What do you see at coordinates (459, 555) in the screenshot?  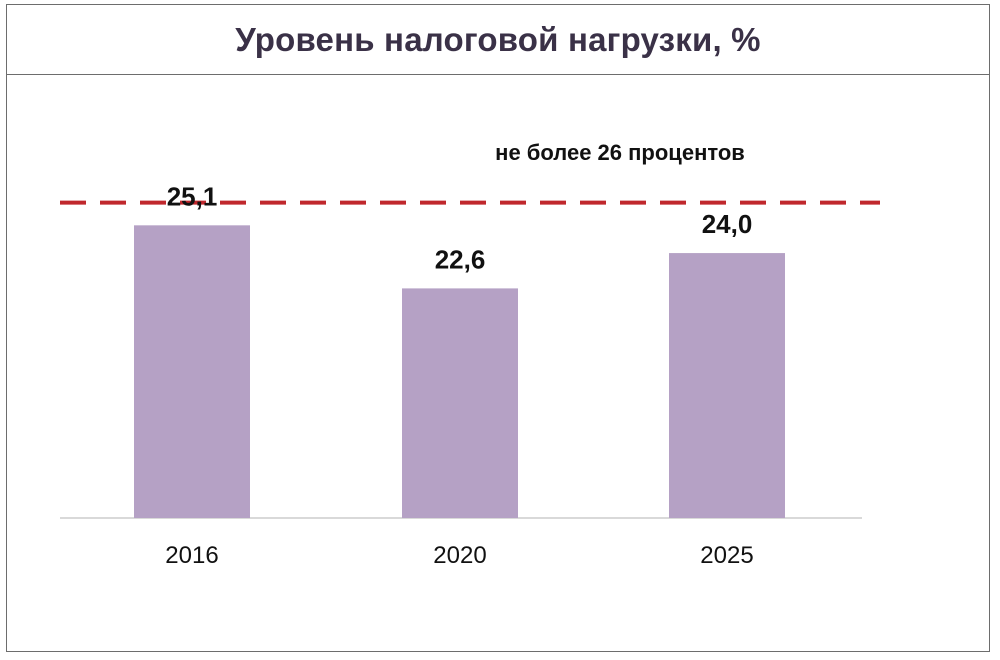 I see `x-tick-label-2020: 2020` at bounding box center [459, 555].